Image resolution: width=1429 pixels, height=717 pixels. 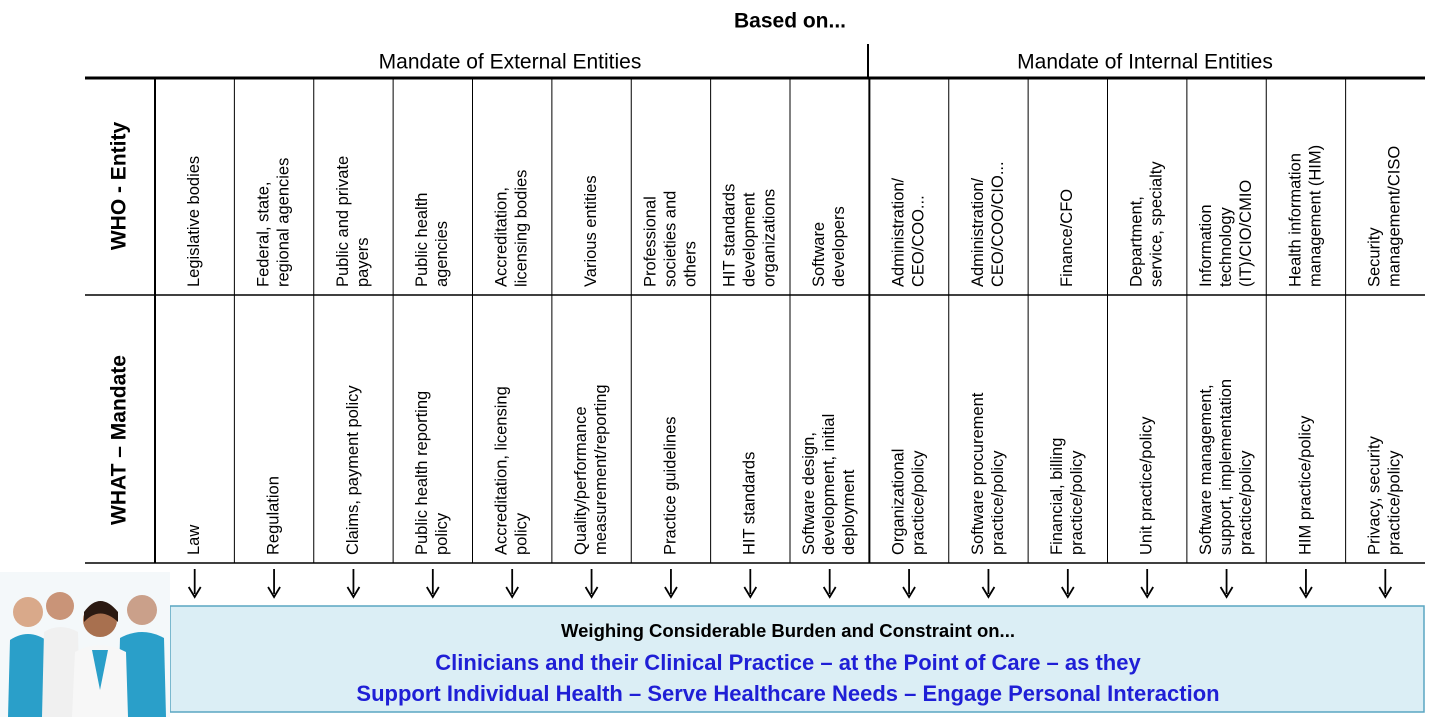 What do you see at coordinates (1395, 216) in the screenshot?
I see `cell-text: management/CISO` at bounding box center [1395, 216].